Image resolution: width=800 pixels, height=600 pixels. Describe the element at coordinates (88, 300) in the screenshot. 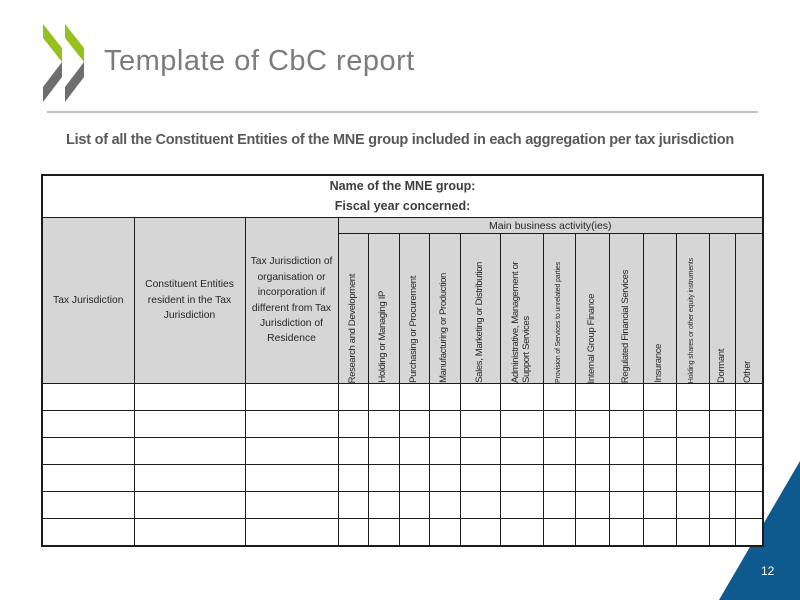

I see `col-header-tax-jurisdiction: Tax Jurisdiction` at that location.